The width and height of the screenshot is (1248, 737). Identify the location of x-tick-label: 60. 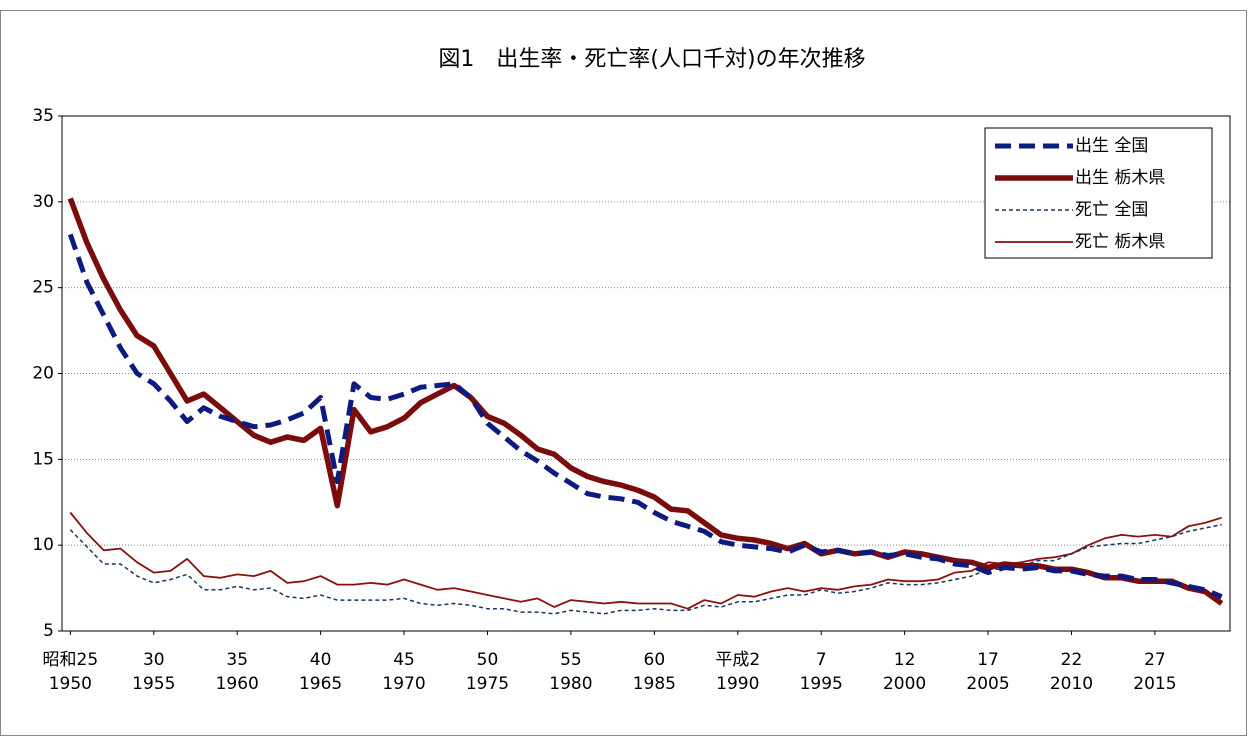
(655, 660).